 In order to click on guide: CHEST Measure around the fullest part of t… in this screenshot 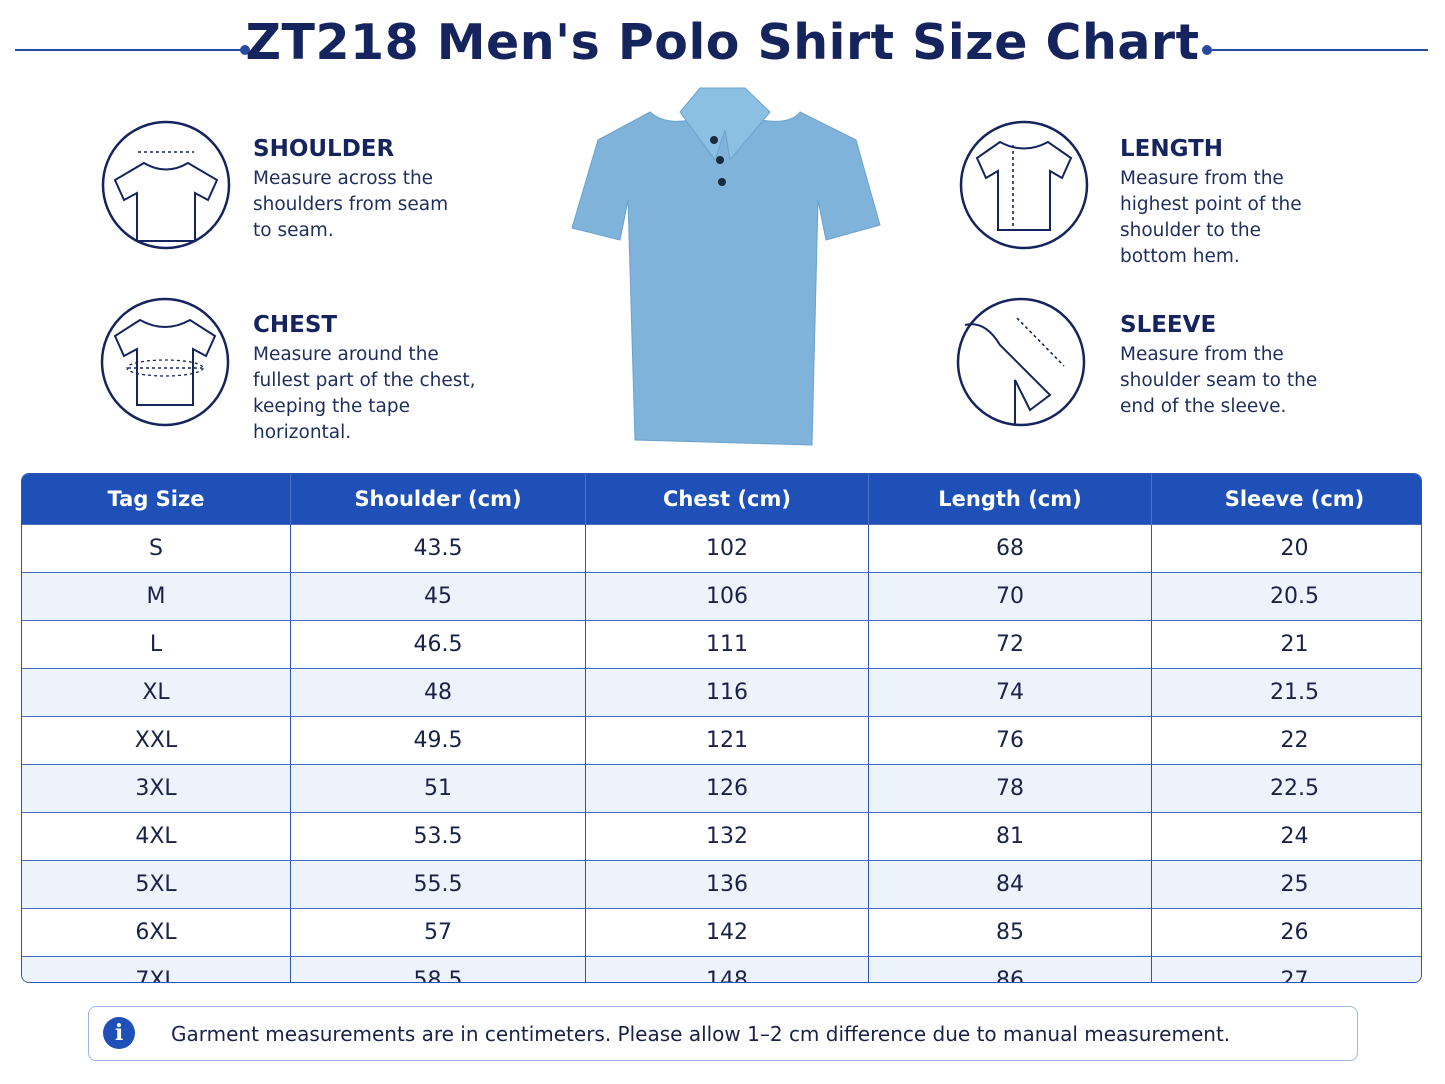, I will do `click(364, 379)`.